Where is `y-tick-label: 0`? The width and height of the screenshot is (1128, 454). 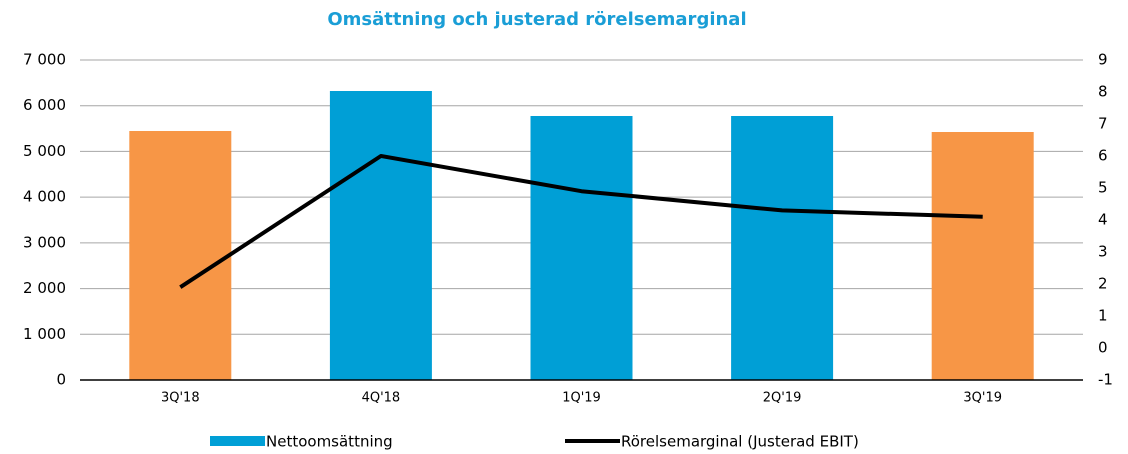 y-tick-label: 0 is located at coordinates (61, 380).